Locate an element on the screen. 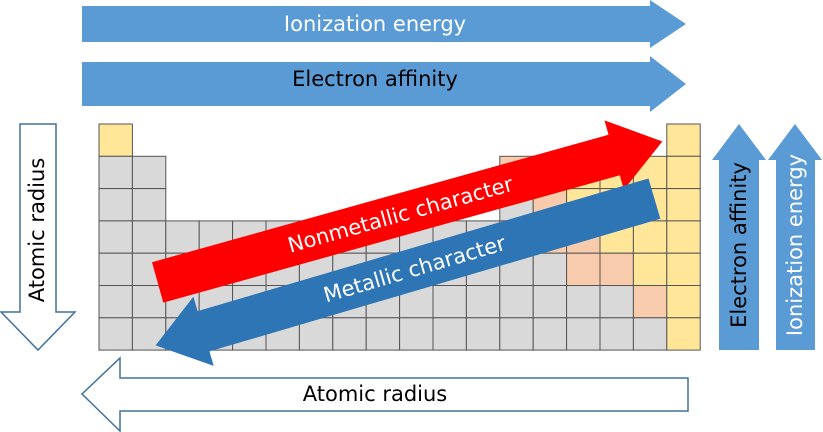 This screenshot has height=432, width=823. ionization-arrow: Ionization energy is located at coordinates (384, 24).